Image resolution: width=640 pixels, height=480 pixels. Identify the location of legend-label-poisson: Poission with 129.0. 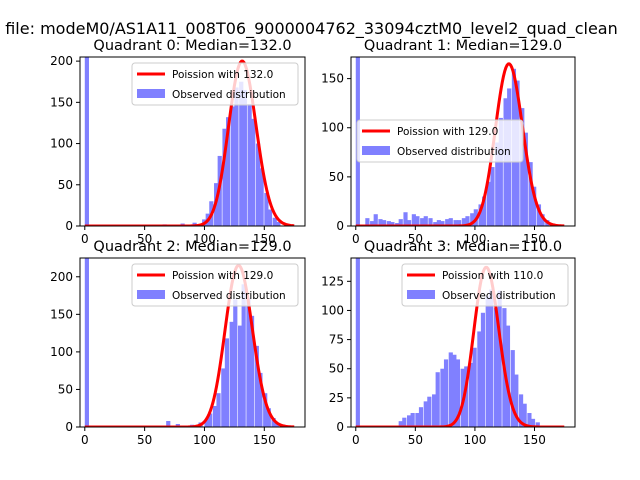
(222, 276).